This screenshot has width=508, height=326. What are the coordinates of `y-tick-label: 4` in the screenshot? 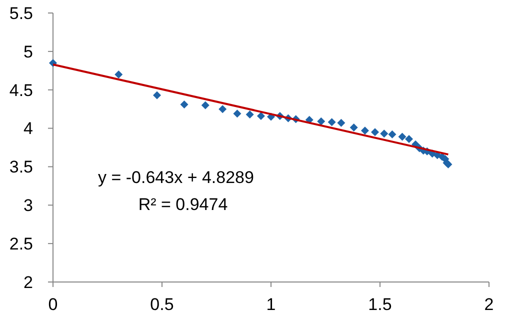 It's located at (28, 128).